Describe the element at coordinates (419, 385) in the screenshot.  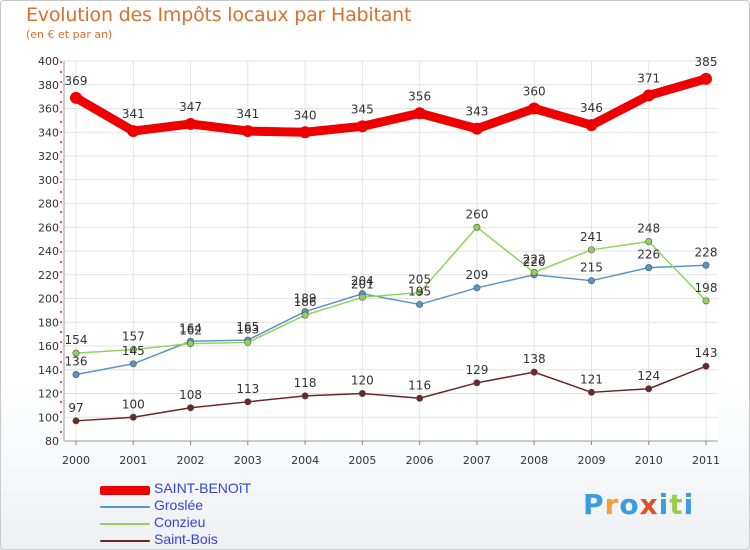
I see `data-label: 116` at that location.